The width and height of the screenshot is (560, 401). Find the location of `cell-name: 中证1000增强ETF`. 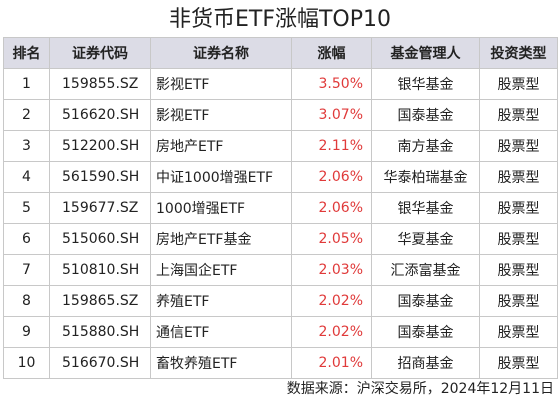

cell-name: 中证1000增强ETF is located at coordinates (221, 177).